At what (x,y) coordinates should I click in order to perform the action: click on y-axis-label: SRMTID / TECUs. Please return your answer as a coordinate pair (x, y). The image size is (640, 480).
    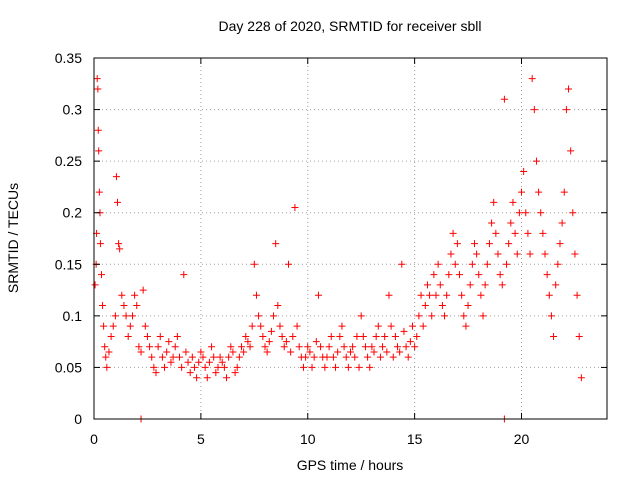
    Looking at the image, I should click on (13, 238).